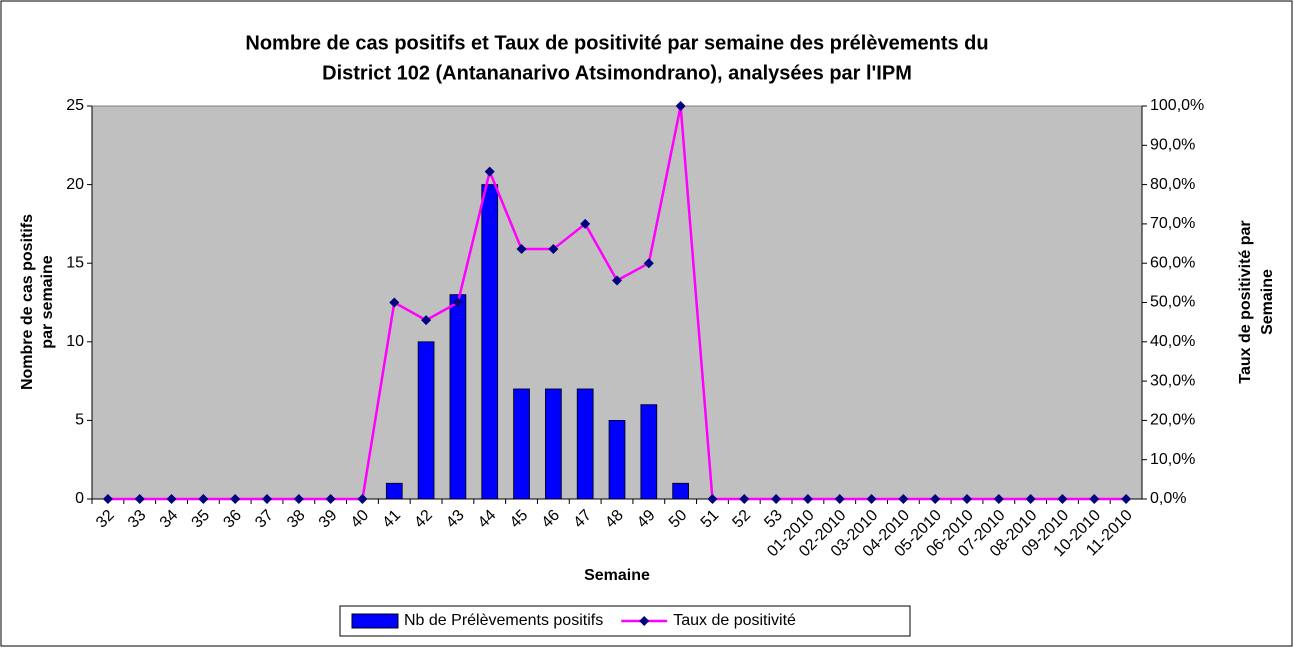 Image resolution: width=1294 pixels, height=648 pixels. I want to click on y2-tick-label: 50,0%, so click(1172, 302).